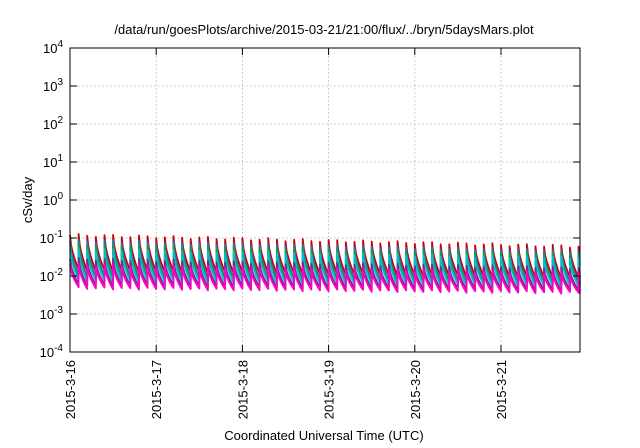 The height and width of the screenshot is (448, 640). I want to click on y-axis-label: cSv/day, so click(27, 199).